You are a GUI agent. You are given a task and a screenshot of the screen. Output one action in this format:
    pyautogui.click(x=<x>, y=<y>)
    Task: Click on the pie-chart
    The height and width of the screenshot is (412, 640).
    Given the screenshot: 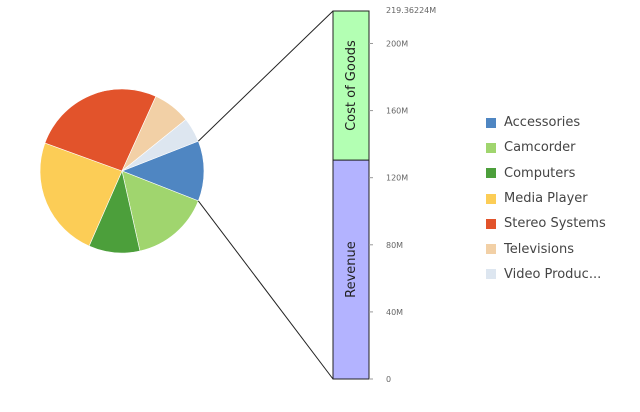 What is the action you would take?
    pyautogui.click(x=122, y=171)
    